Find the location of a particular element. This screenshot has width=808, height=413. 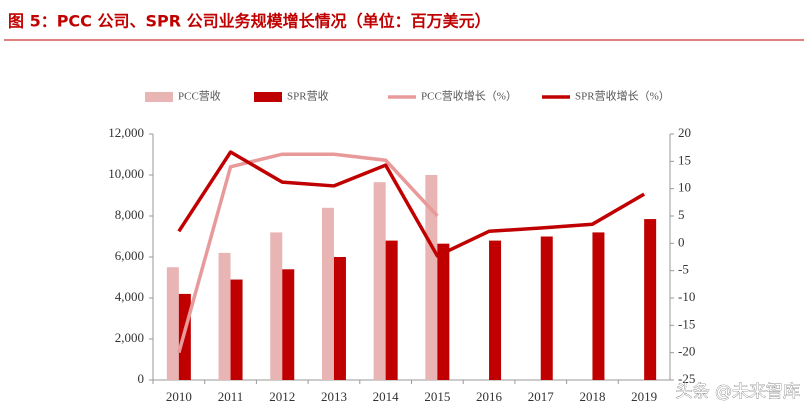

legend-label: SPR营收增长（%） is located at coordinates (622, 96).